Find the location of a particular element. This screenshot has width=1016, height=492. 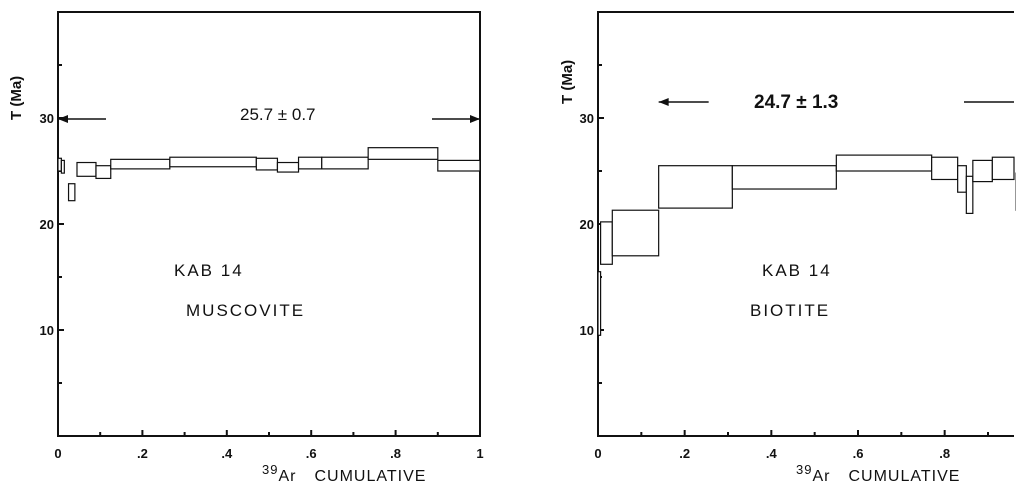

x-tick-label: 1 is located at coordinates (479, 453).